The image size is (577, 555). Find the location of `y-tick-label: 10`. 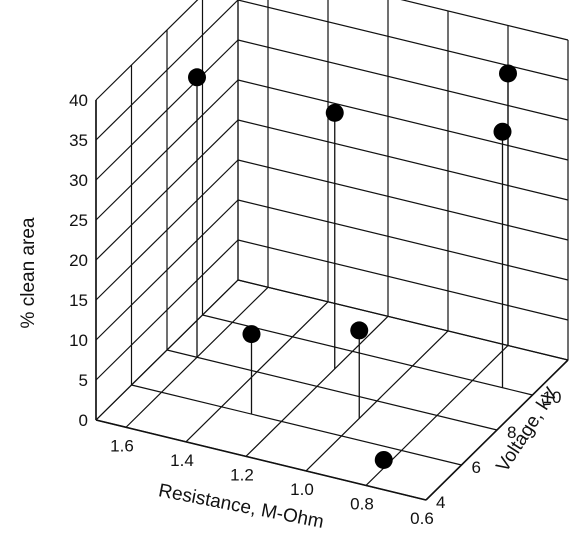

y-tick-label: 10 is located at coordinates (552, 397).